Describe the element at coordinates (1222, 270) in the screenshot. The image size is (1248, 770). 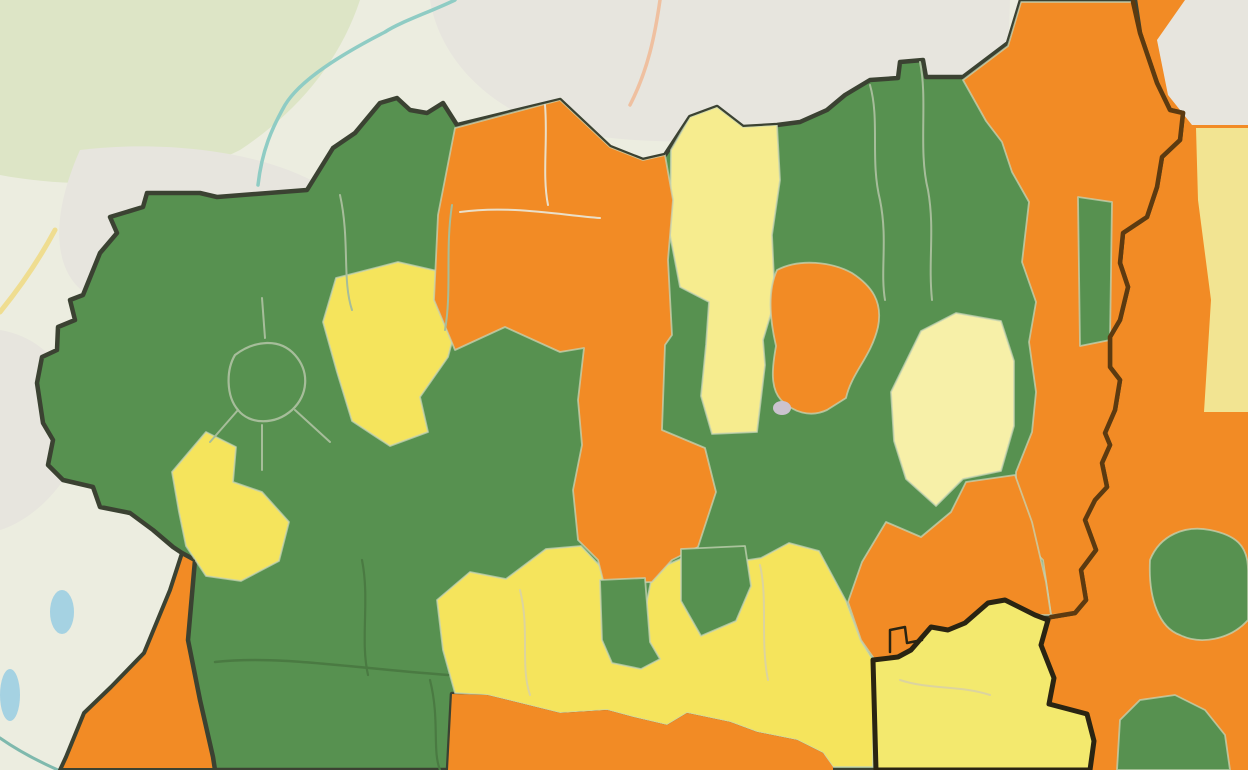
I see `basemap-fields-overlay` at that location.